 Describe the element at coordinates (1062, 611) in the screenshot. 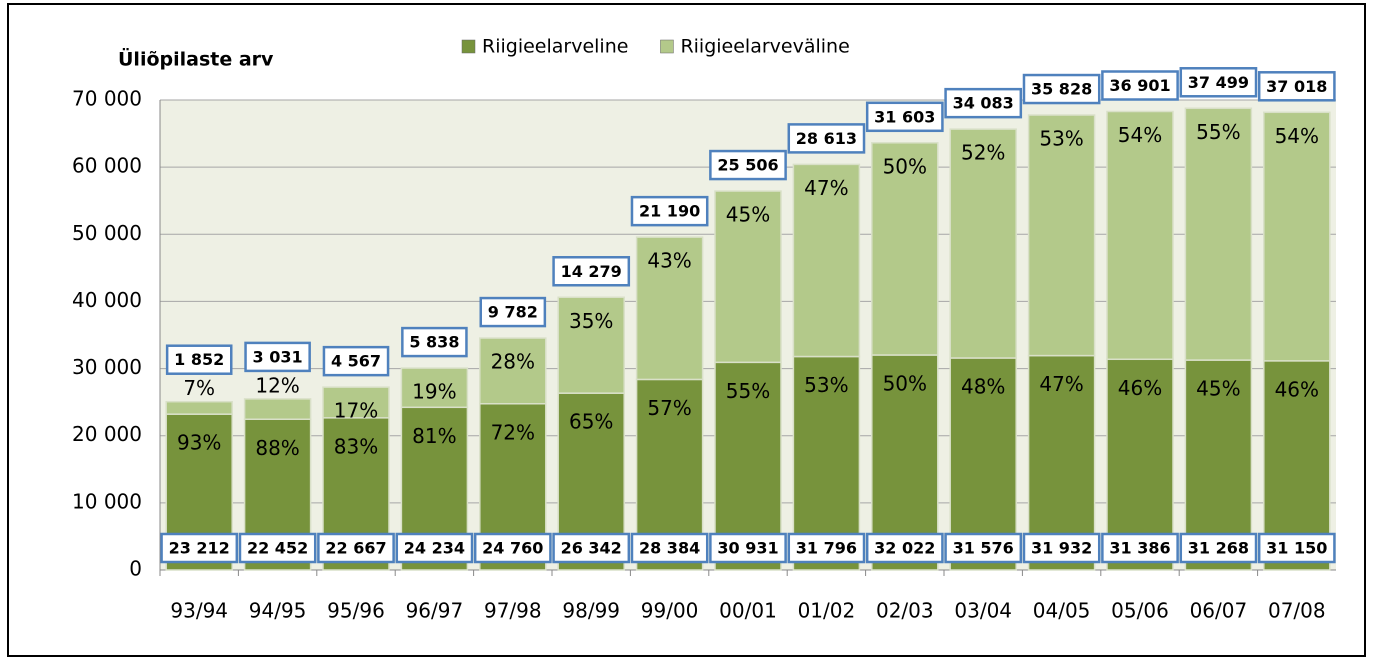

I see `x-tick-label: 04/05` at that location.